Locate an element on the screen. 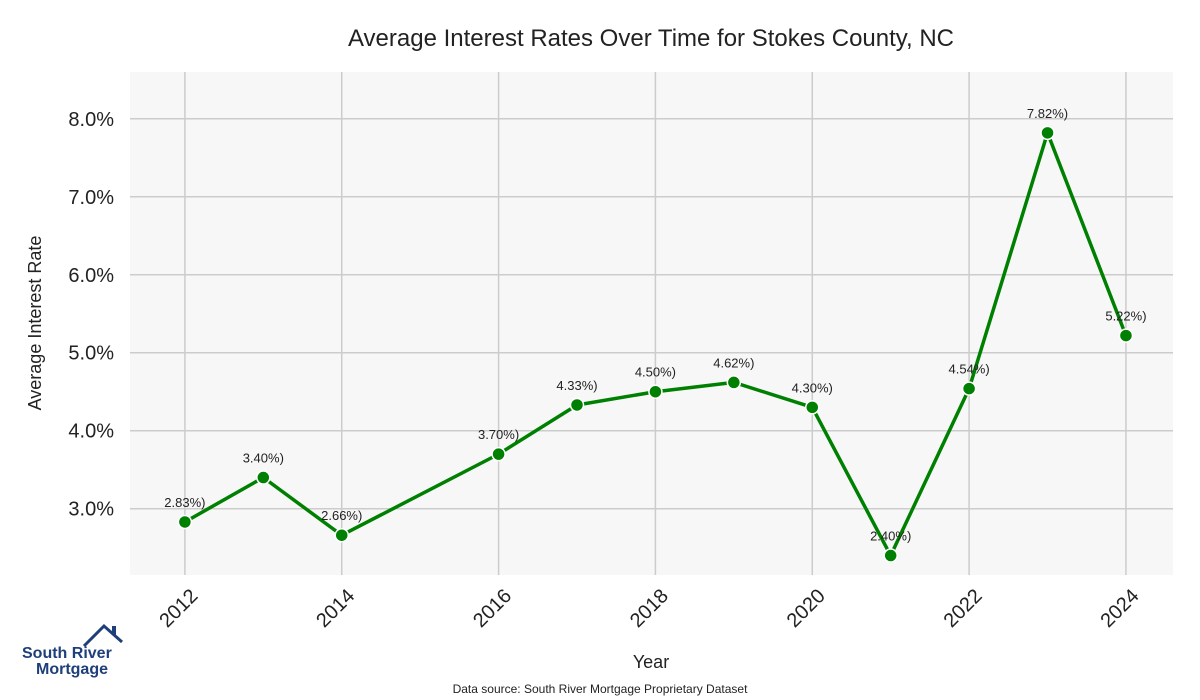 The image size is (1200, 700). data-label-2018: 4.50%) is located at coordinates (655, 372).